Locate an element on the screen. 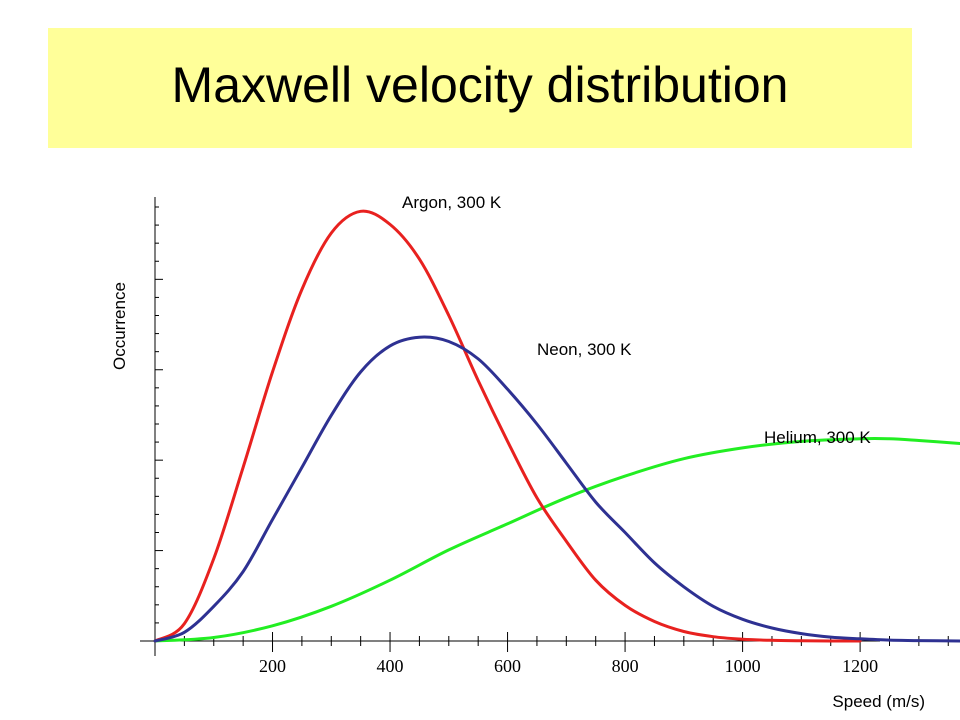  y-axis-label: Occurrence is located at coordinates (119, 326).